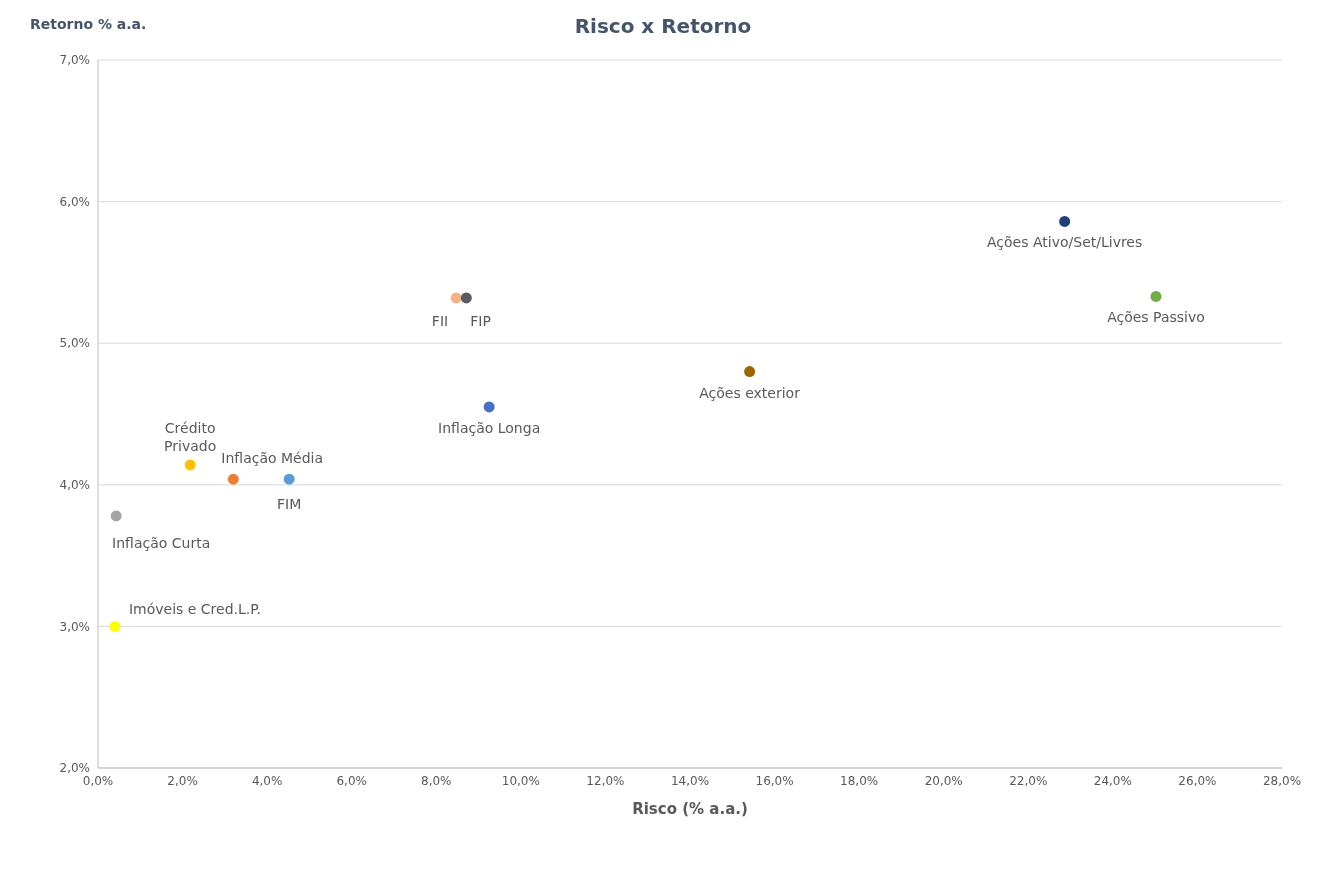  Describe the element at coordinates (161, 542) in the screenshot. I see `series-label: Inflação Curta` at that location.